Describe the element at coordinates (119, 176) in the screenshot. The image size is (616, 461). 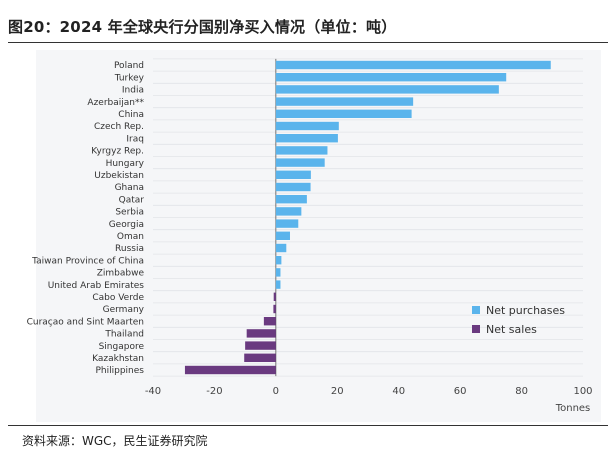
I see `category-label: Uzbekistan` at that location.